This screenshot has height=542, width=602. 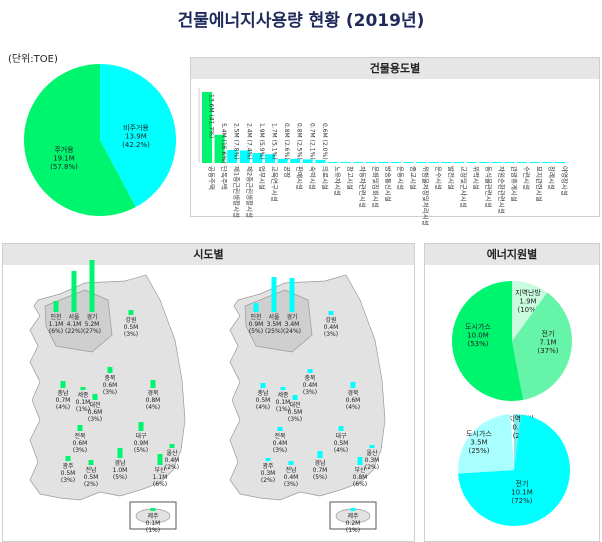 What do you see at coordinates (522, 483) in the screenshot?
I see `source-pie-2-slice-label: 전기` at bounding box center [522, 483].